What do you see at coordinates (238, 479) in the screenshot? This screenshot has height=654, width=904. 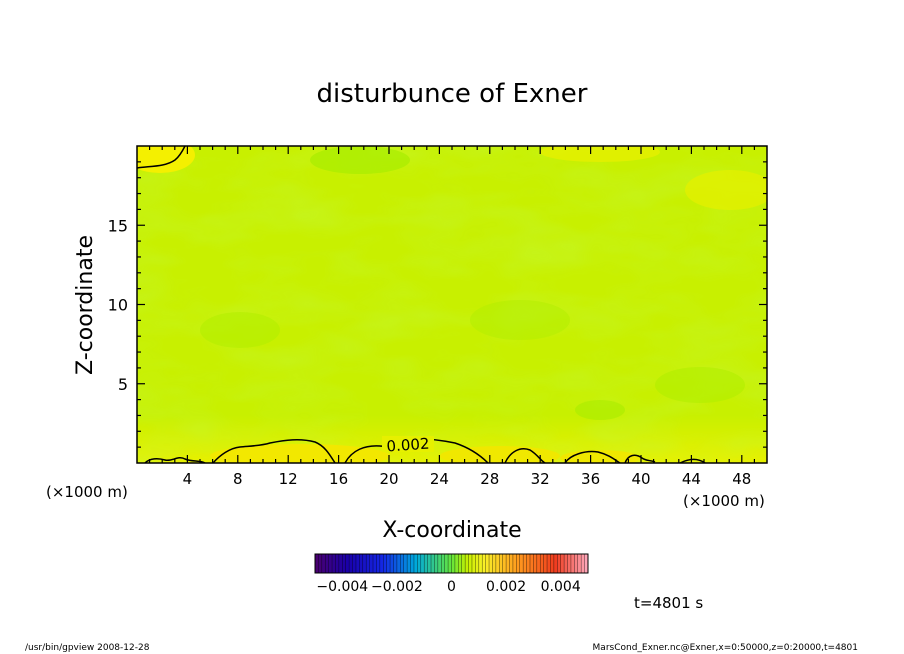 I see `x-tick-label: 8` at bounding box center [238, 479].